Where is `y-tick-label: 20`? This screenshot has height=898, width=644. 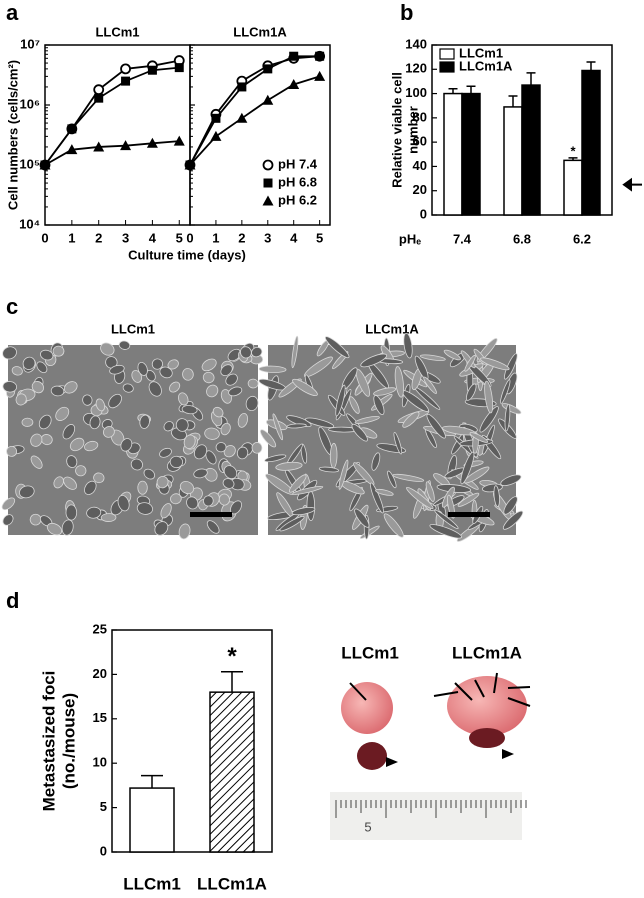 y-tick-label: 20 is located at coordinates (420, 189).